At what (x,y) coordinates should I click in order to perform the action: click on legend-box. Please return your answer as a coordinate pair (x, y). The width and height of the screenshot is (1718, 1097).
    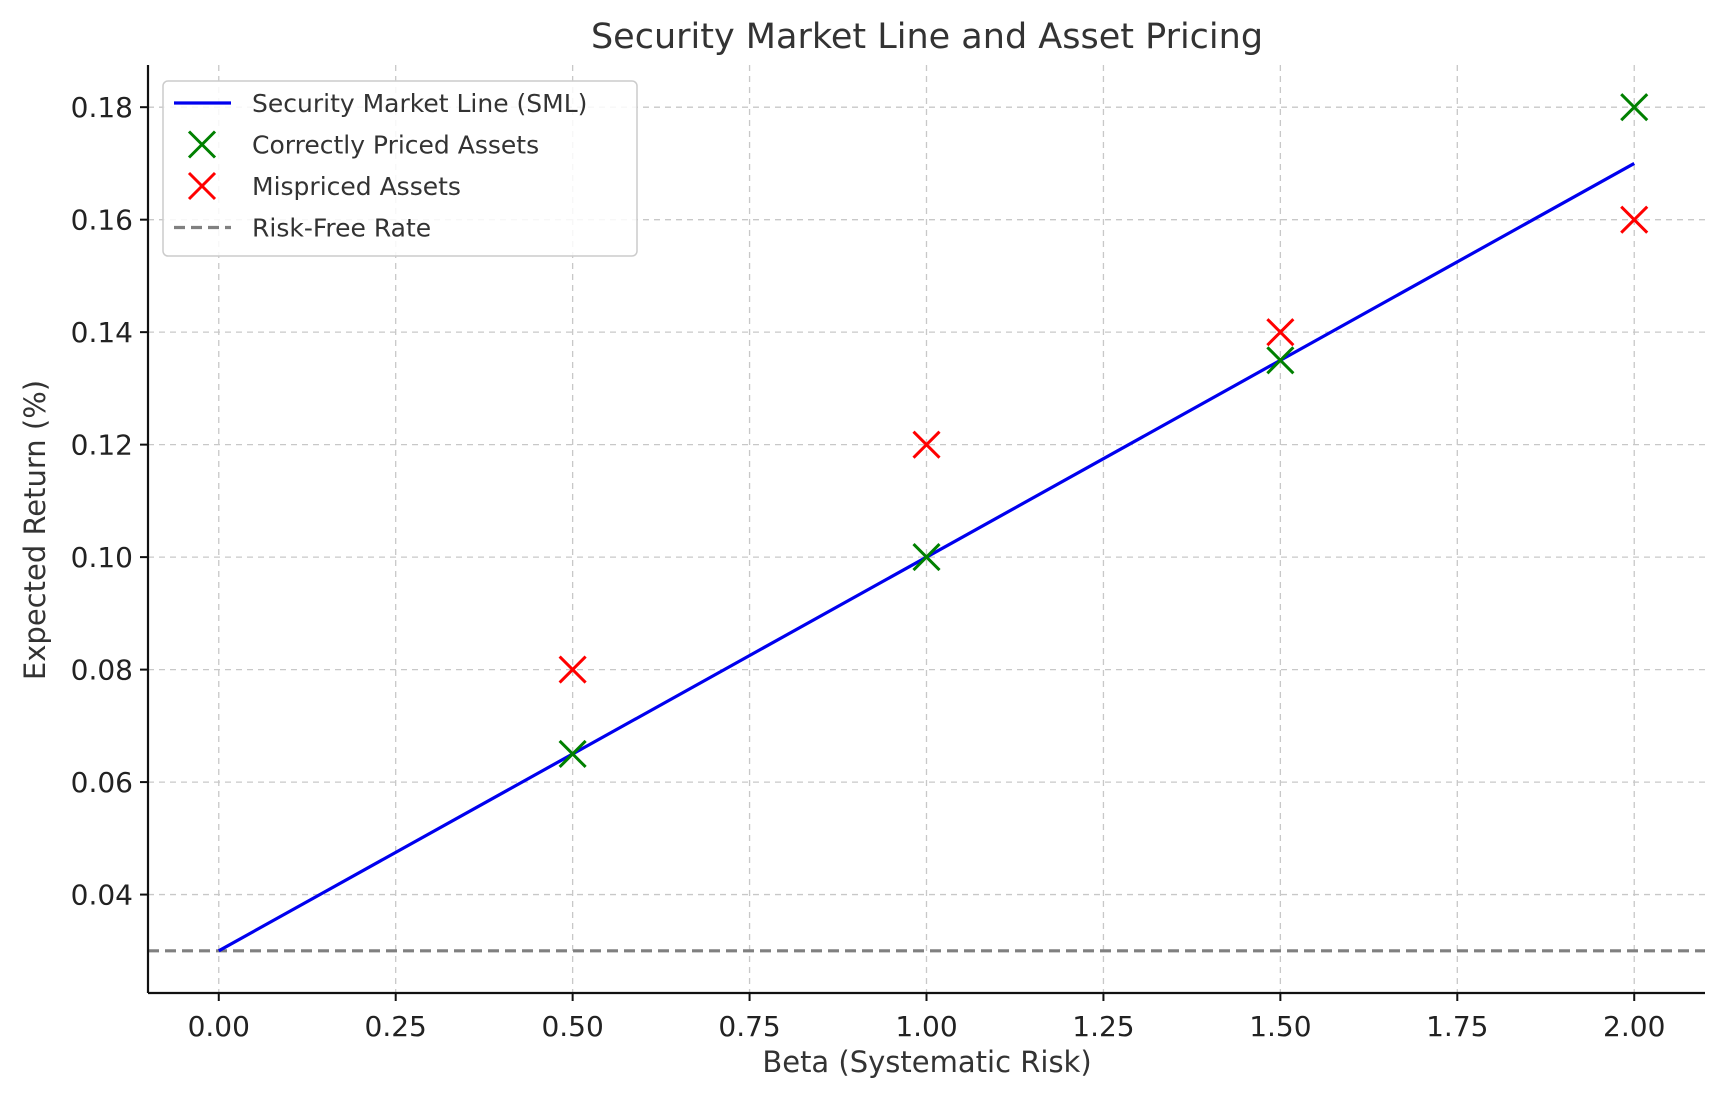
    Looking at the image, I should click on (400, 168).